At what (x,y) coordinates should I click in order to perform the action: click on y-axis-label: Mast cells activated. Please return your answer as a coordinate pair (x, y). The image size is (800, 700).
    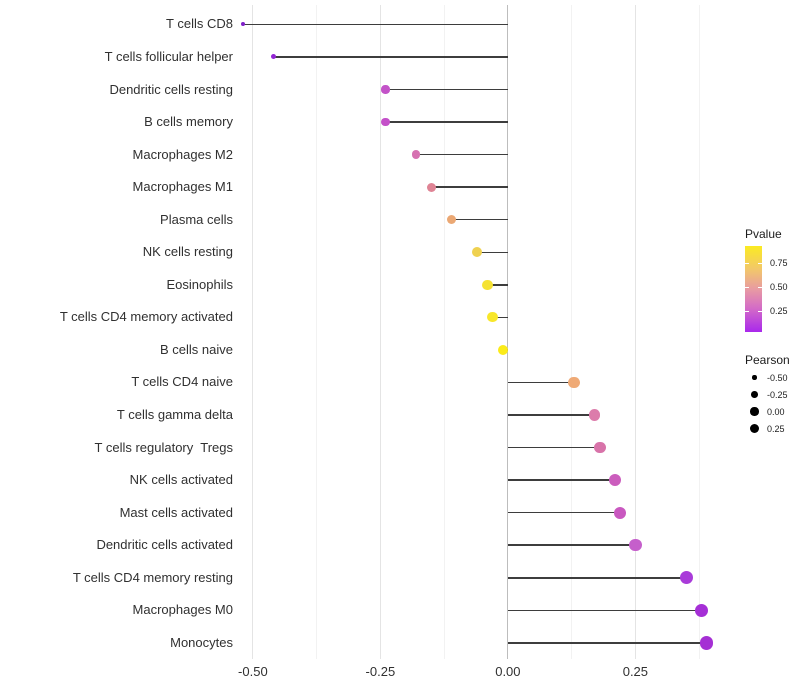
    Looking at the image, I should click on (176, 512).